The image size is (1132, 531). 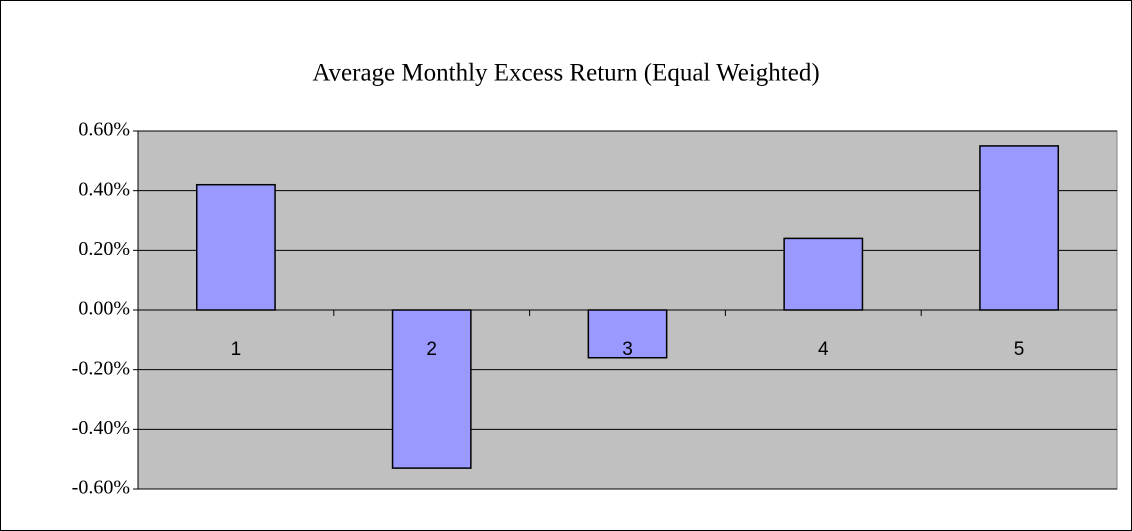 What do you see at coordinates (104, 249) in the screenshot?
I see `y-tick-label: 0.20%` at bounding box center [104, 249].